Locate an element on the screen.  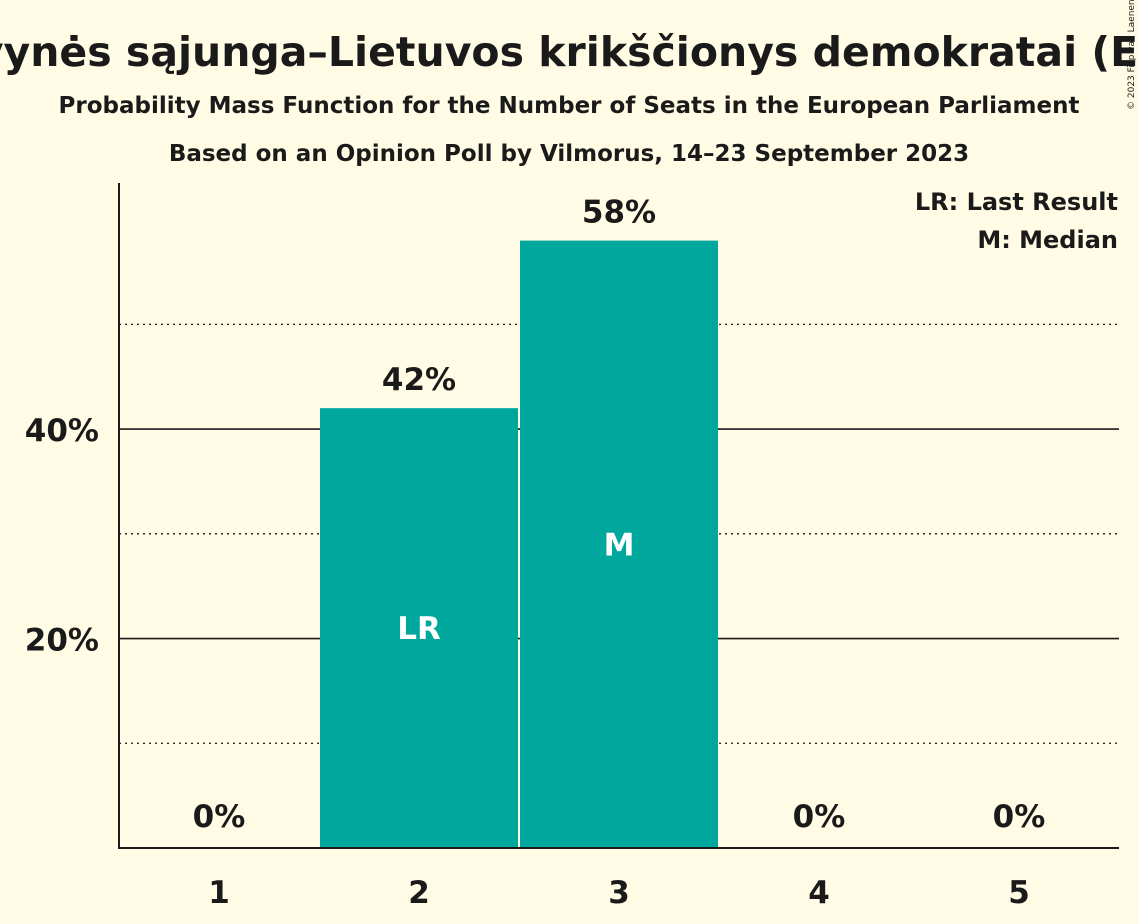
y-tick-label: 20% is located at coordinates (62, 641).